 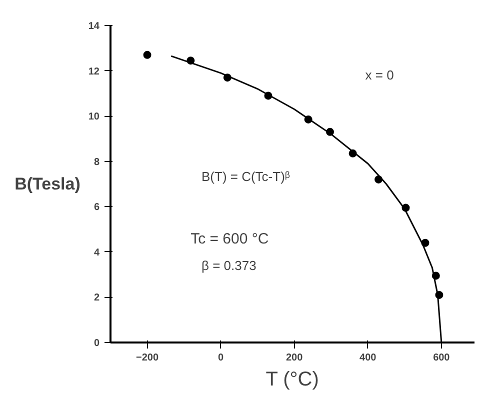 What do you see at coordinates (229, 265) in the screenshot?
I see `annotation: β = 0.373` at bounding box center [229, 265].